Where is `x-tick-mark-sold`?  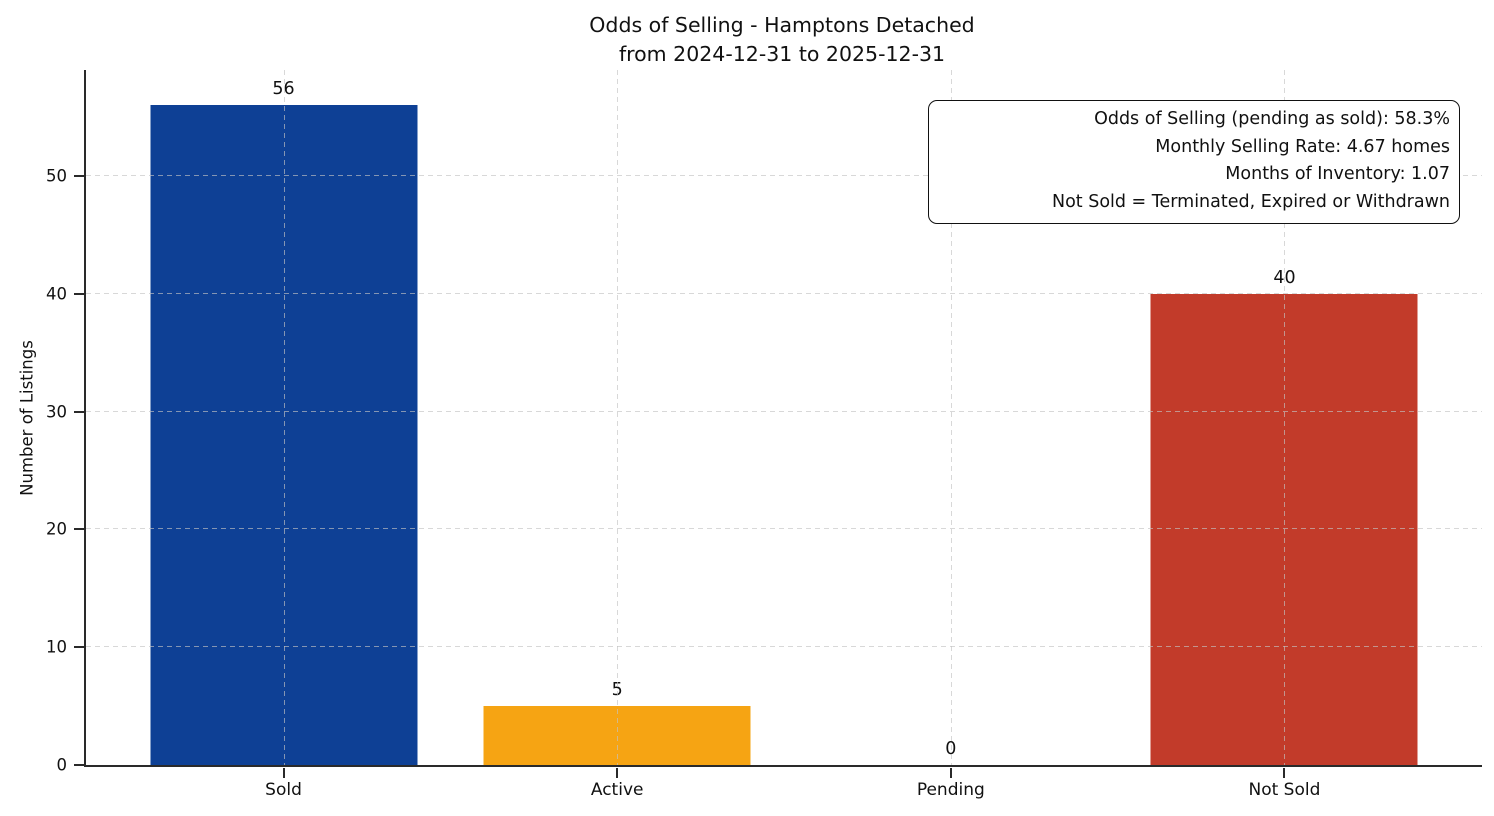 x-tick-mark-sold is located at coordinates (283, 772).